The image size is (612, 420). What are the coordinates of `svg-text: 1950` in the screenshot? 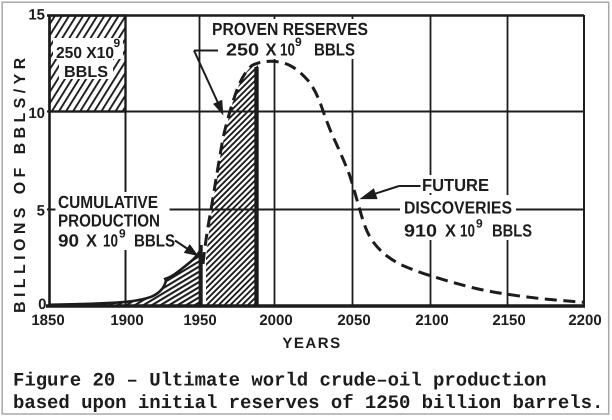 It's located at (199, 320).